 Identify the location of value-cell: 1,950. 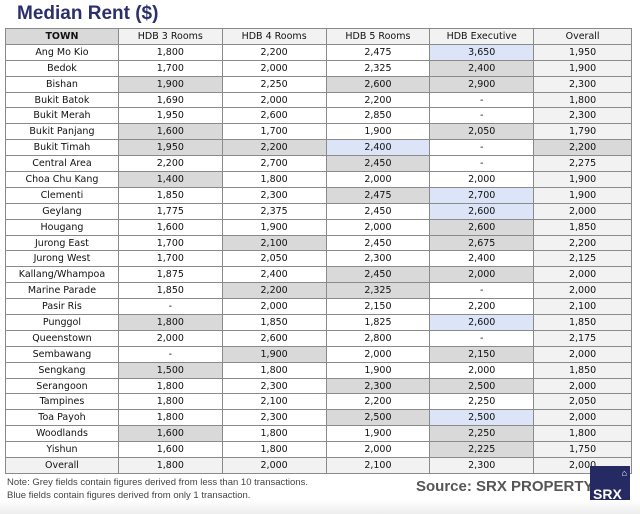
(170, 148).